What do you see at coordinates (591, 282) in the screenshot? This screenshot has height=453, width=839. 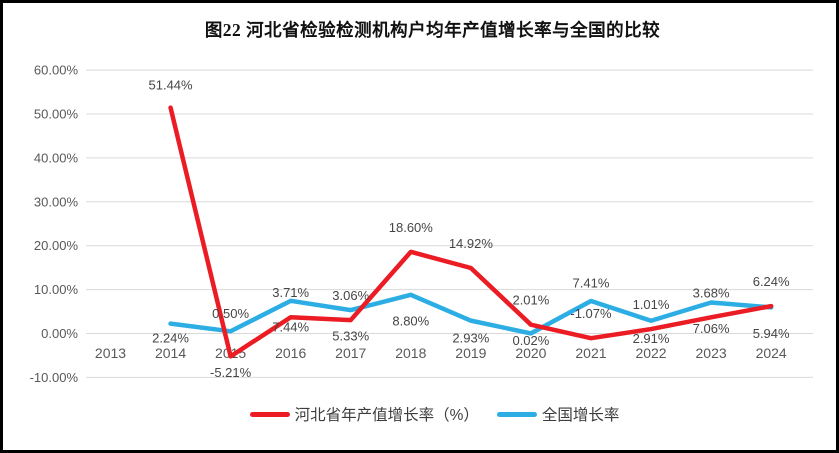 I see `data-label-national-2021: 7.41%` at bounding box center [591, 282].